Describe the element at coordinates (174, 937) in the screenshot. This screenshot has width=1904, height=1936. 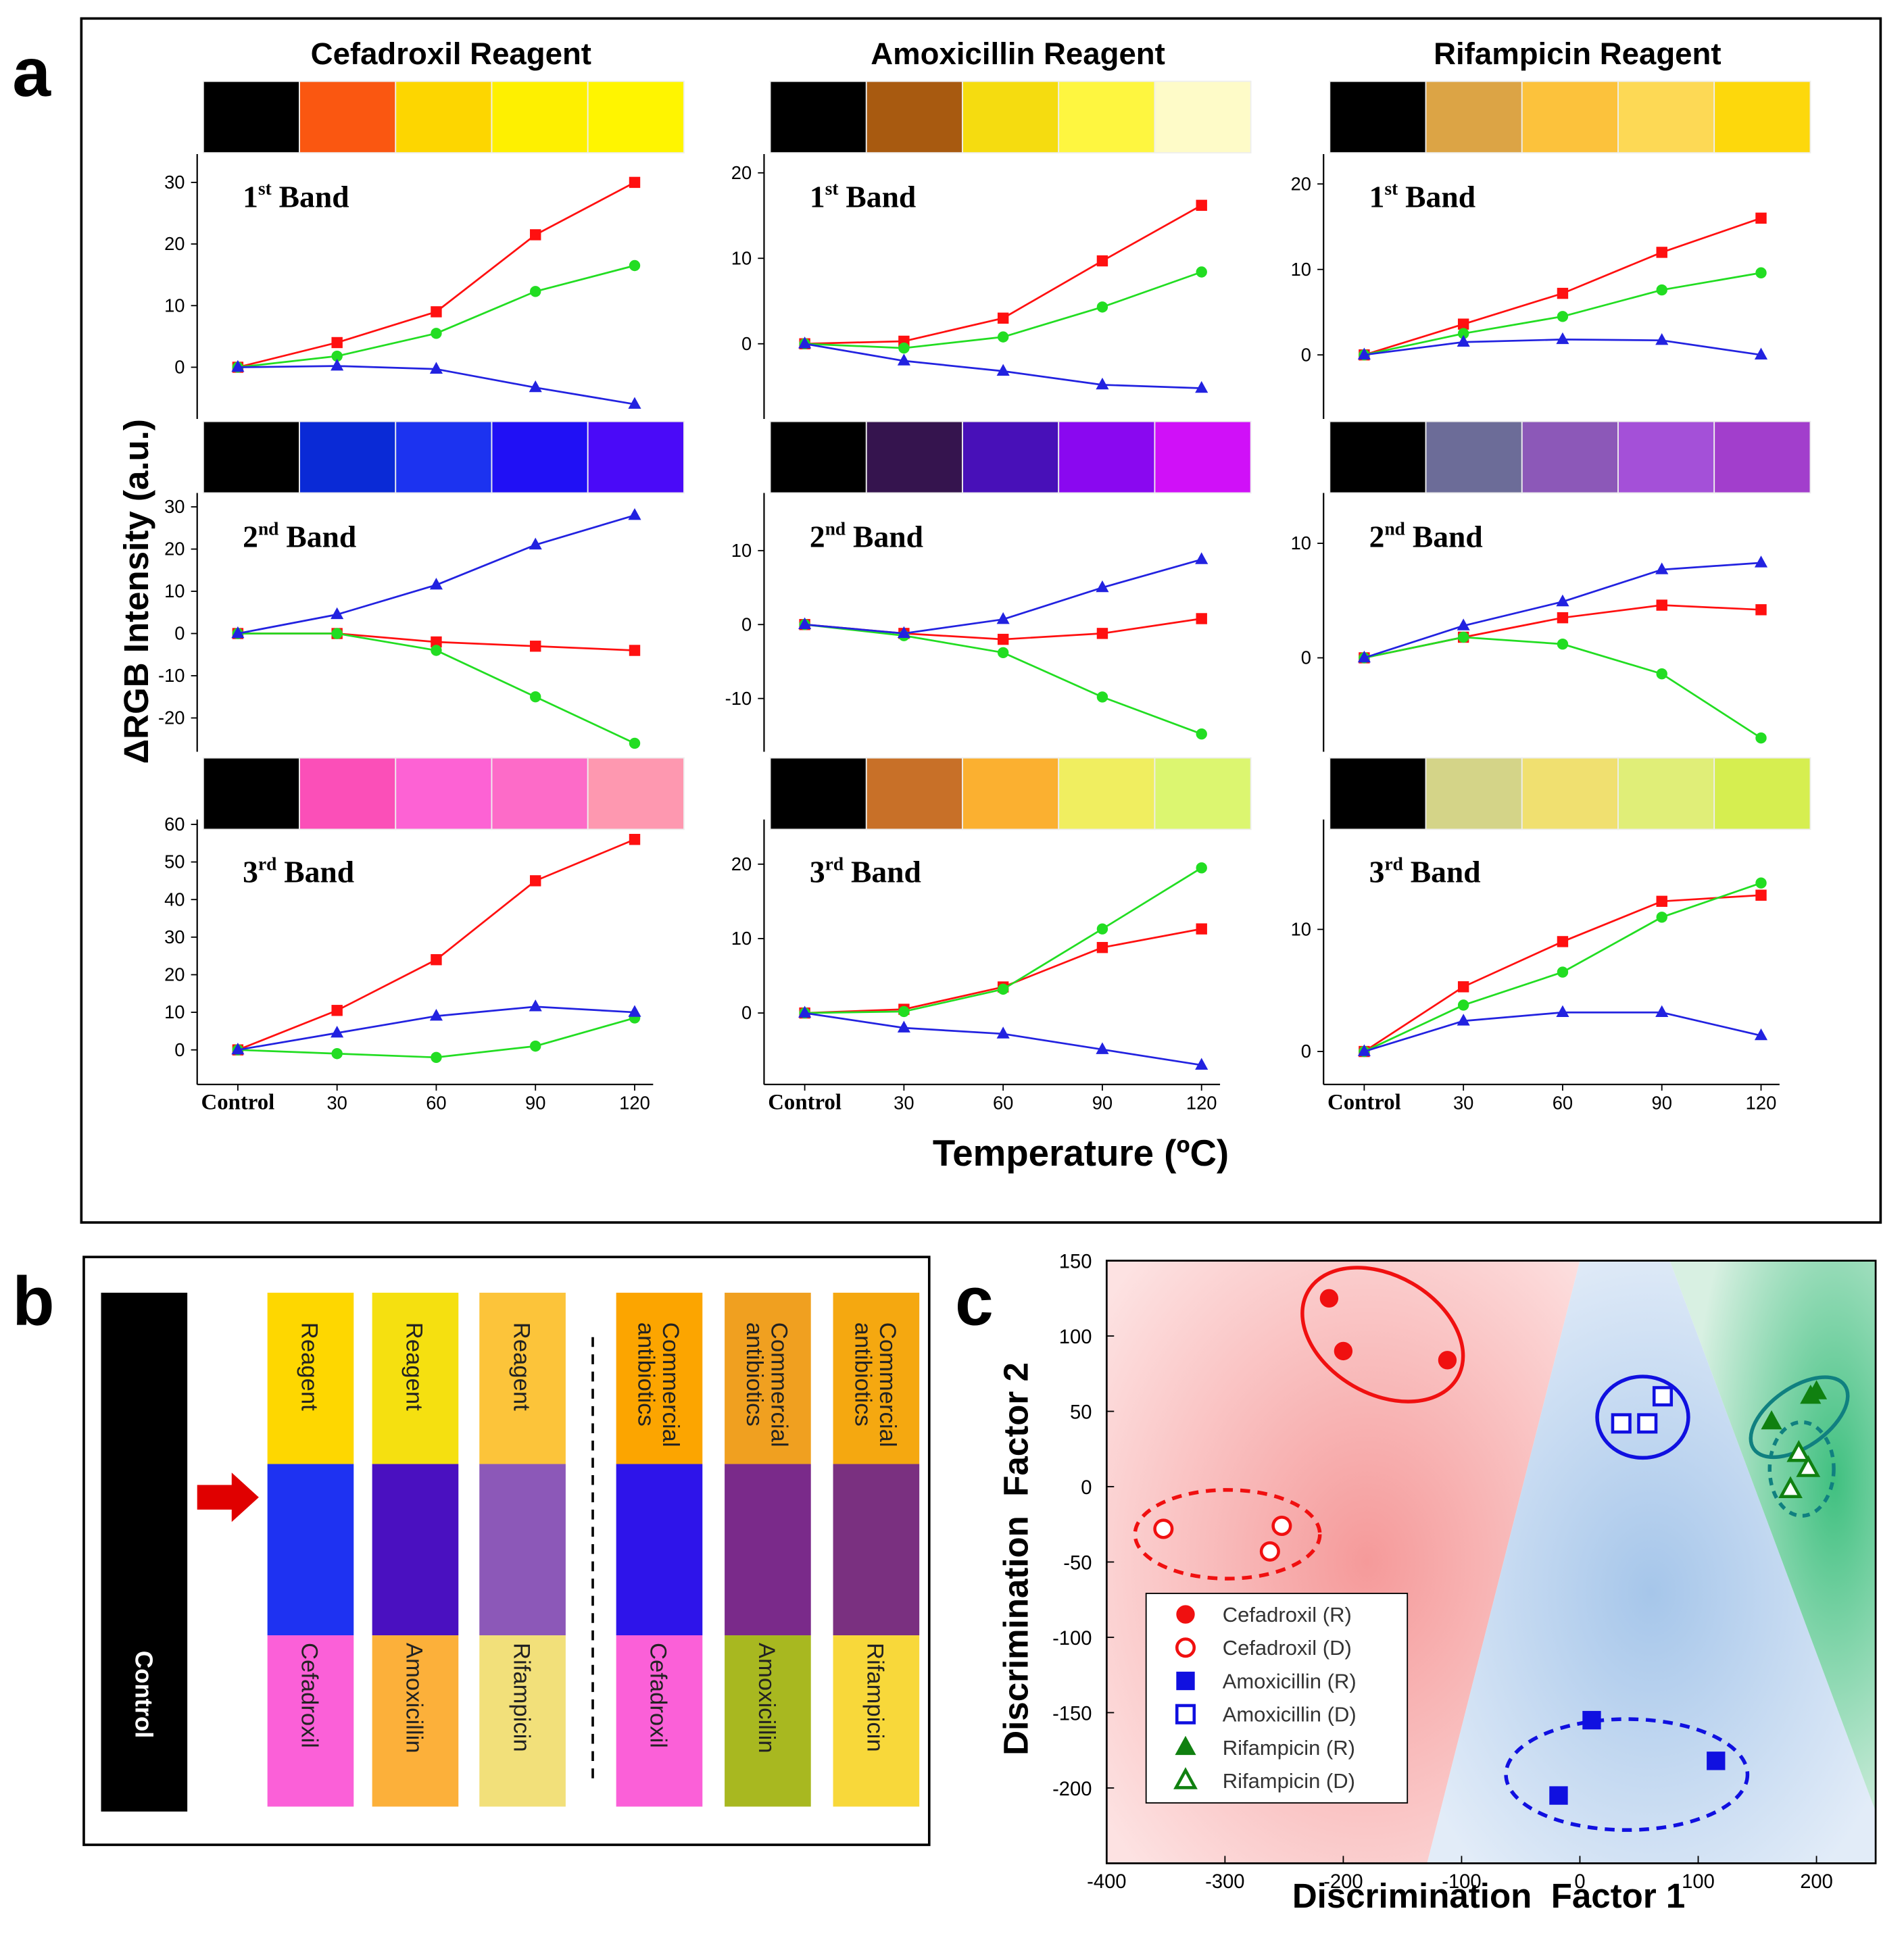
I see `y-tick-label: 30` at that location.